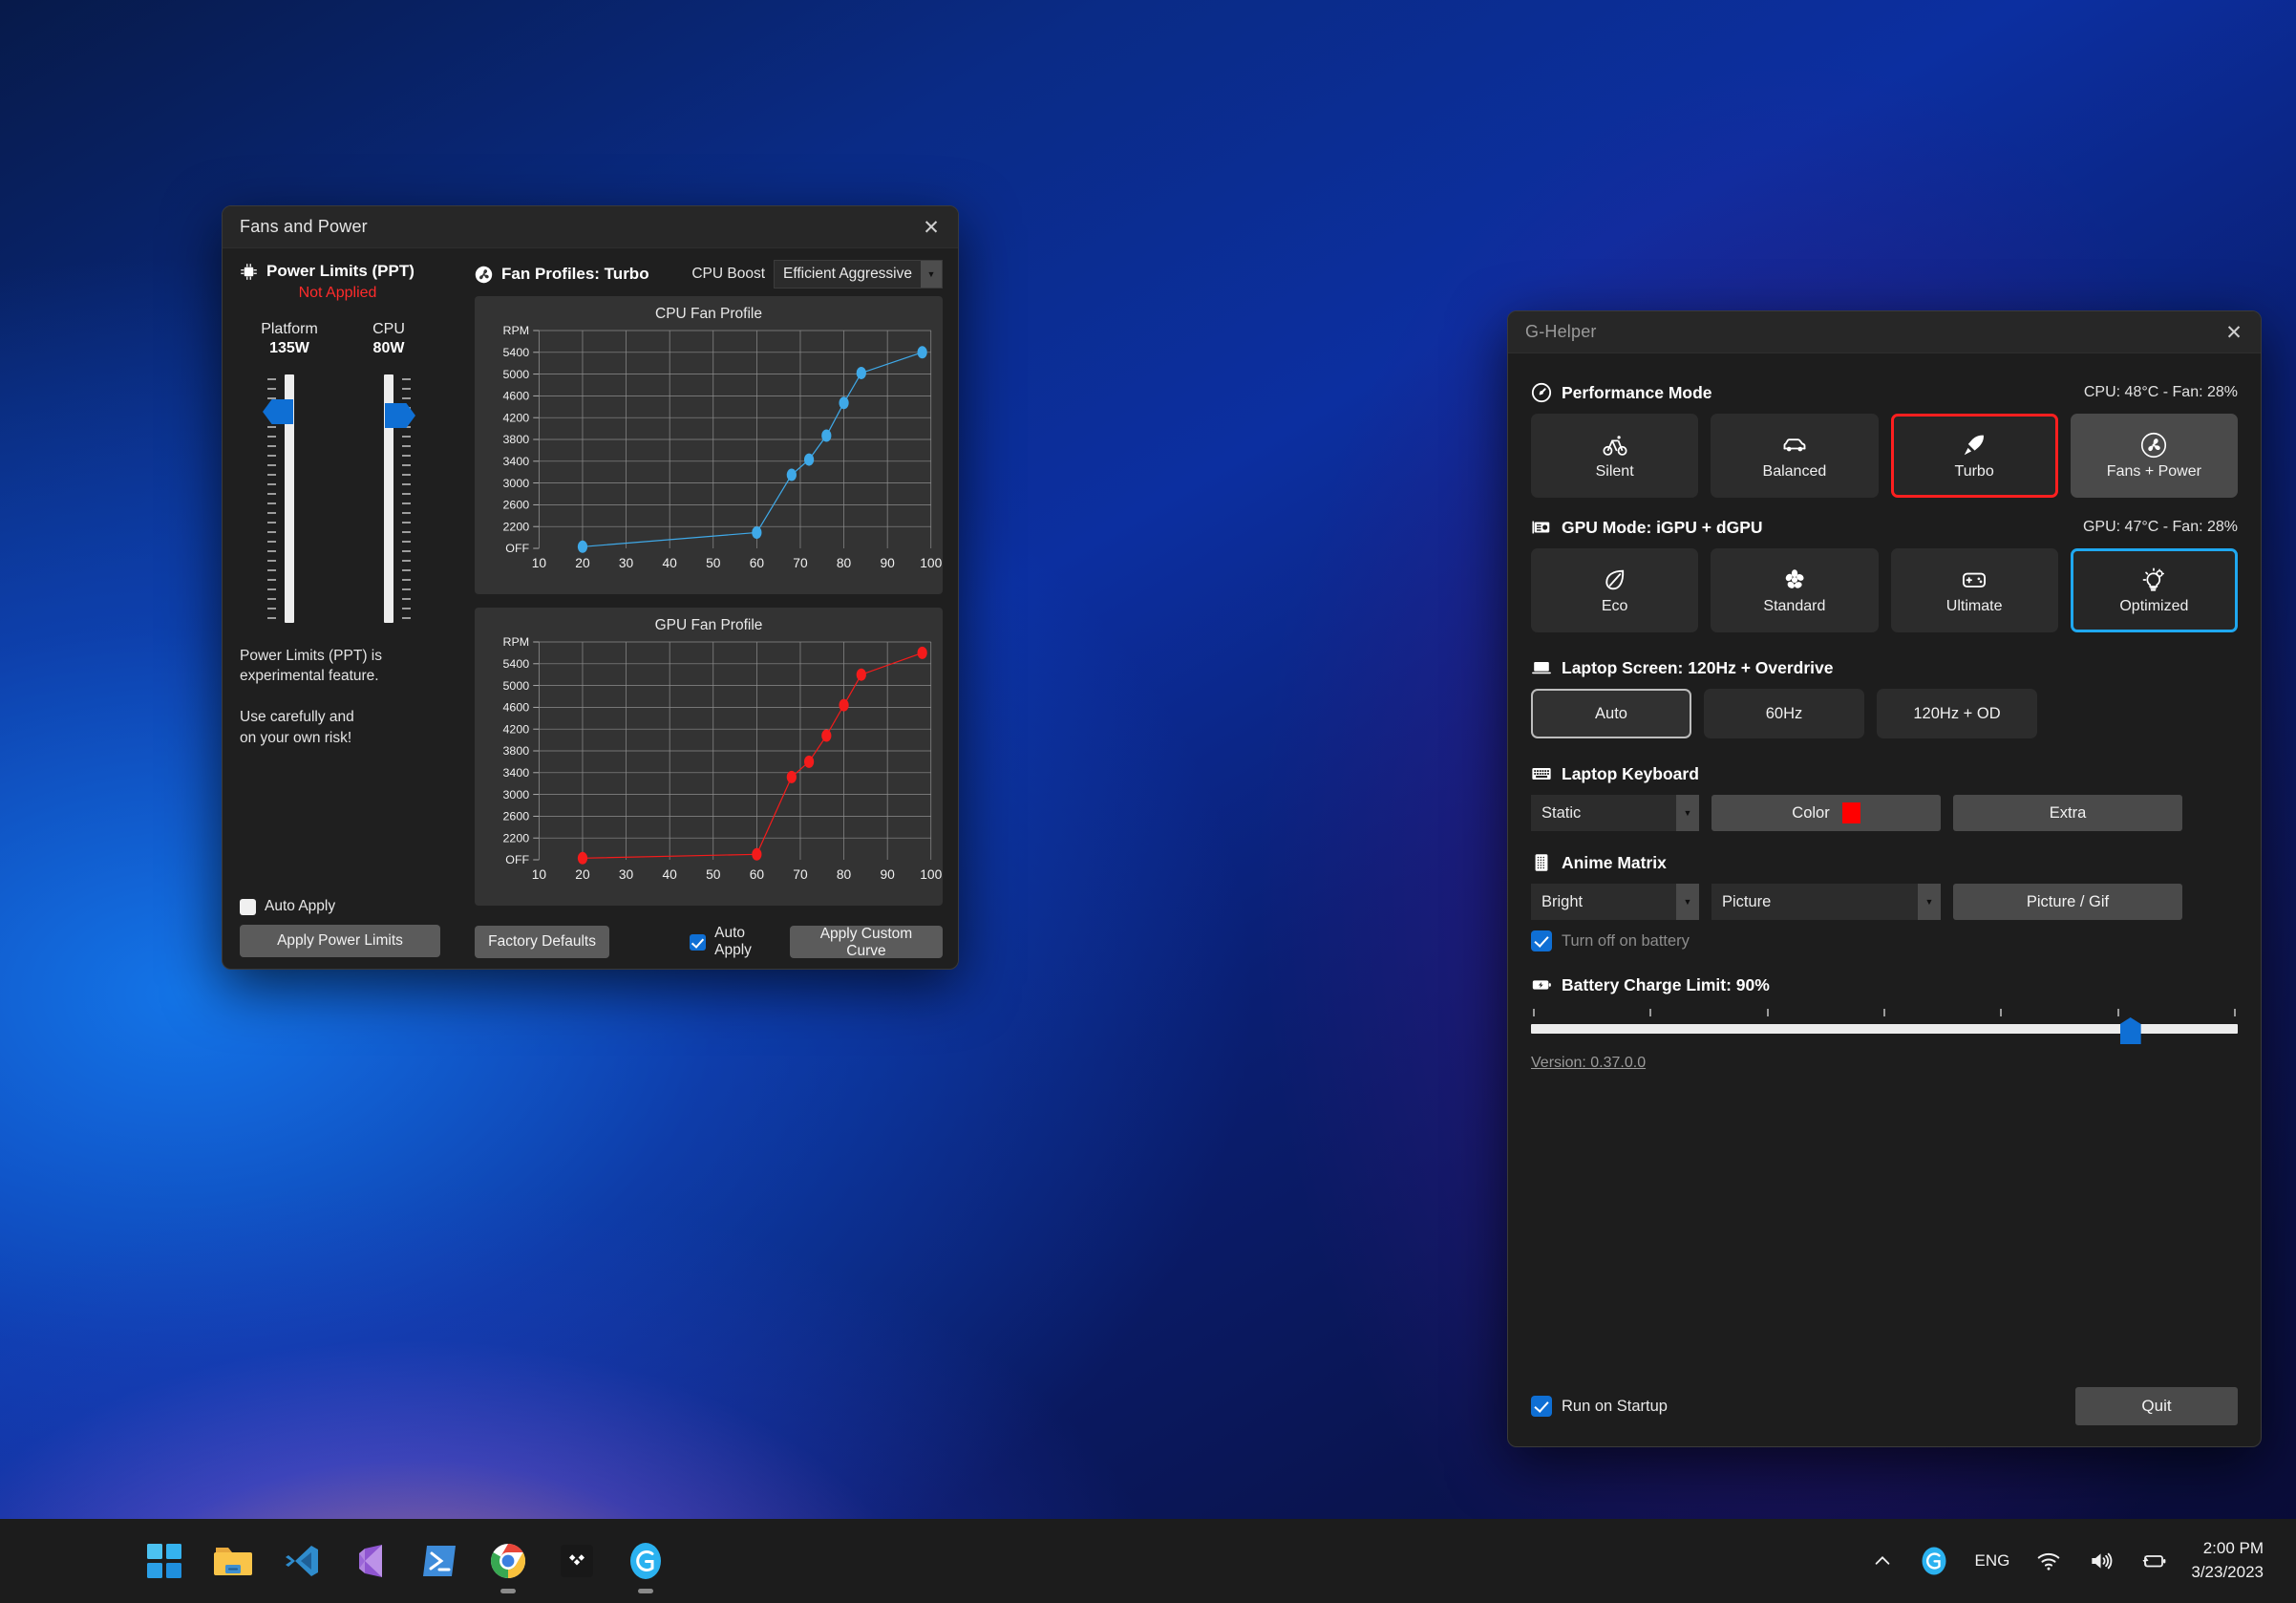 This screenshot has width=2296, height=1603. I want to click on power-auto-apply-checkbox, so click(248, 906).